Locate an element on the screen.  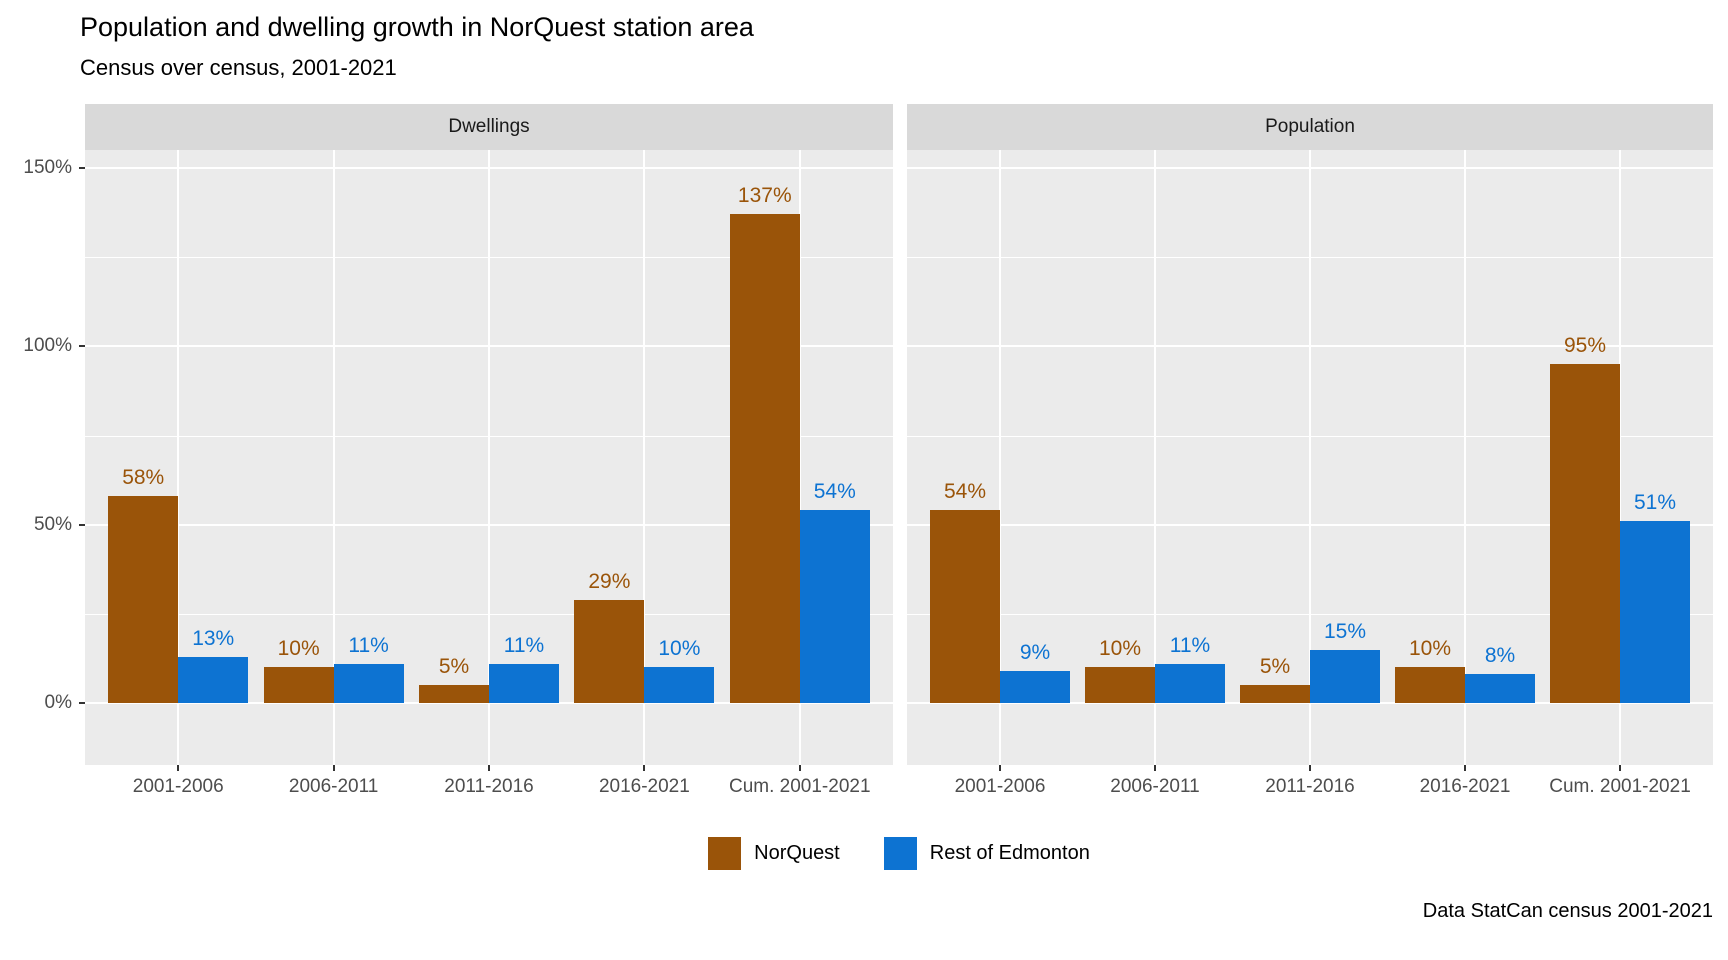
chart-subtitle: Census over census, 2001-2021 is located at coordinates (238, 67).